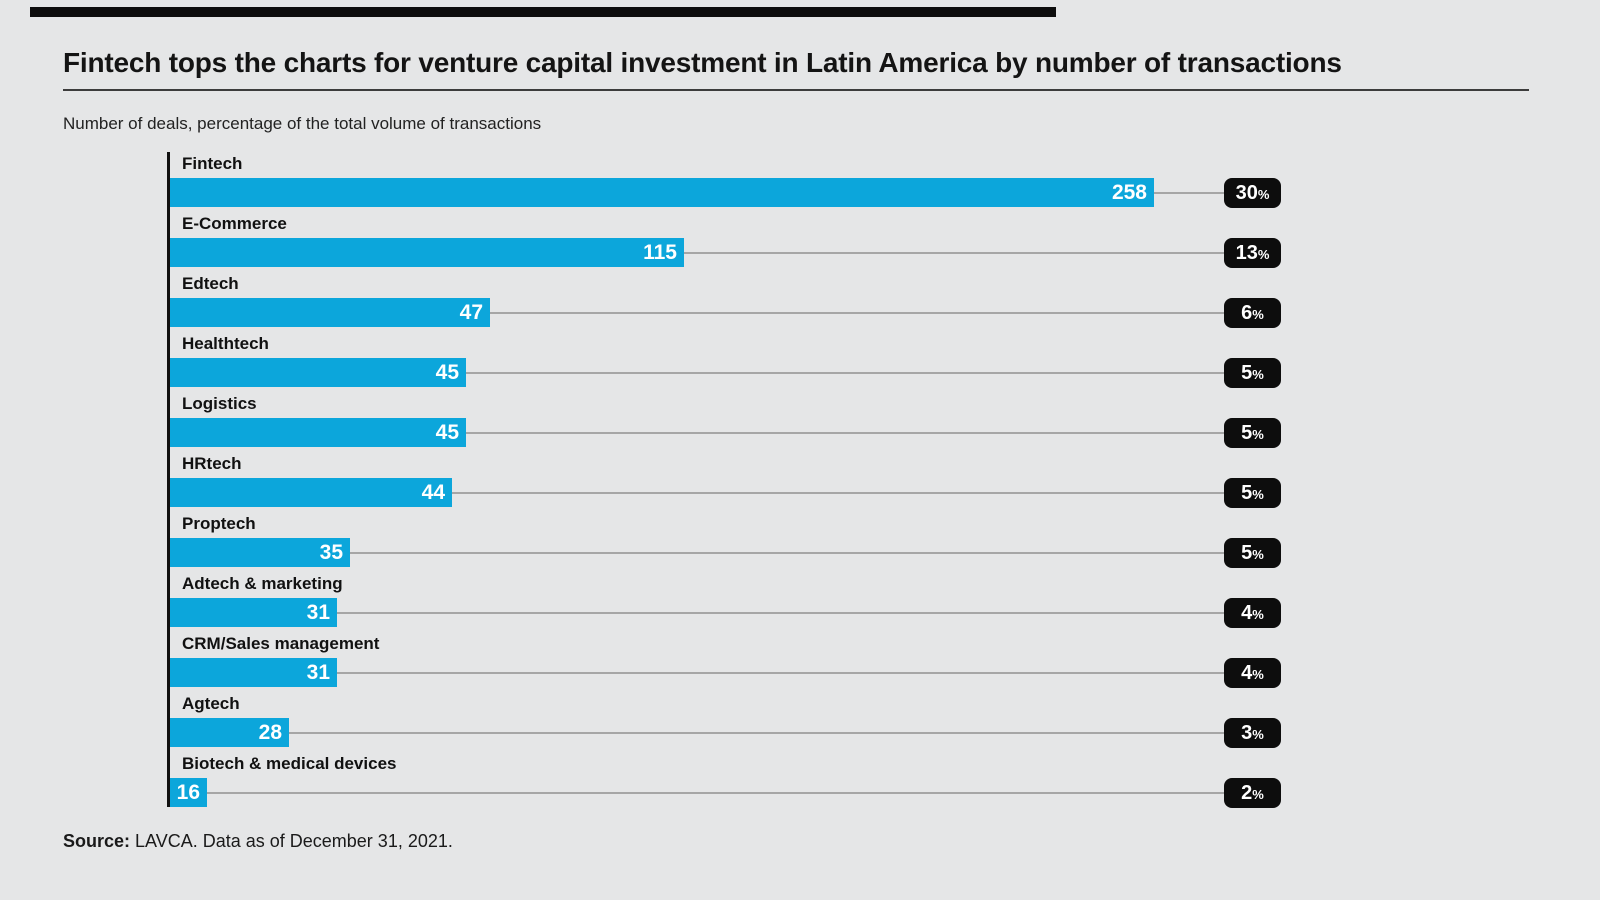  I want to click on y-axis-line, so click(168, 479).